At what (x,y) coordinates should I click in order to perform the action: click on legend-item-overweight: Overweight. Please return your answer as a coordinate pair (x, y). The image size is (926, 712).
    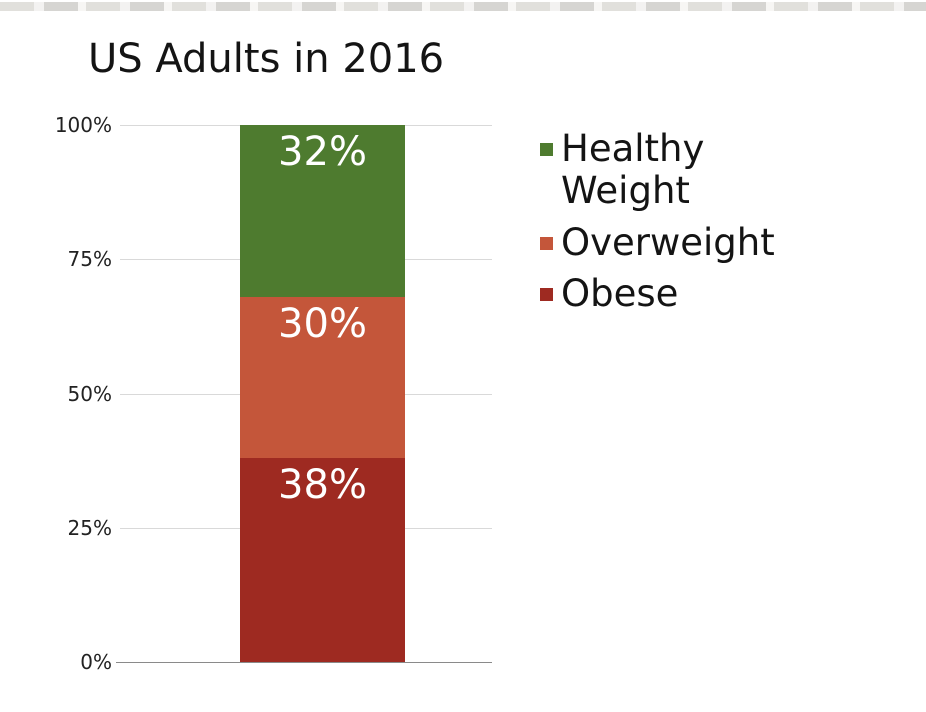
    Looking at the image, I should click on (690, 242).